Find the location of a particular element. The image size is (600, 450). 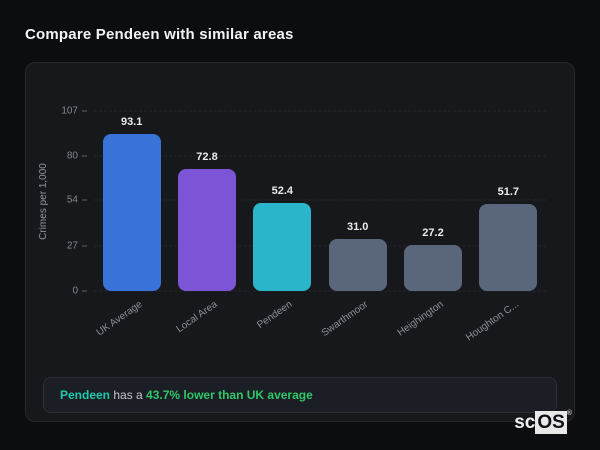

bar-slot: 72.8 Local Area is located at coordinates (206, 223).